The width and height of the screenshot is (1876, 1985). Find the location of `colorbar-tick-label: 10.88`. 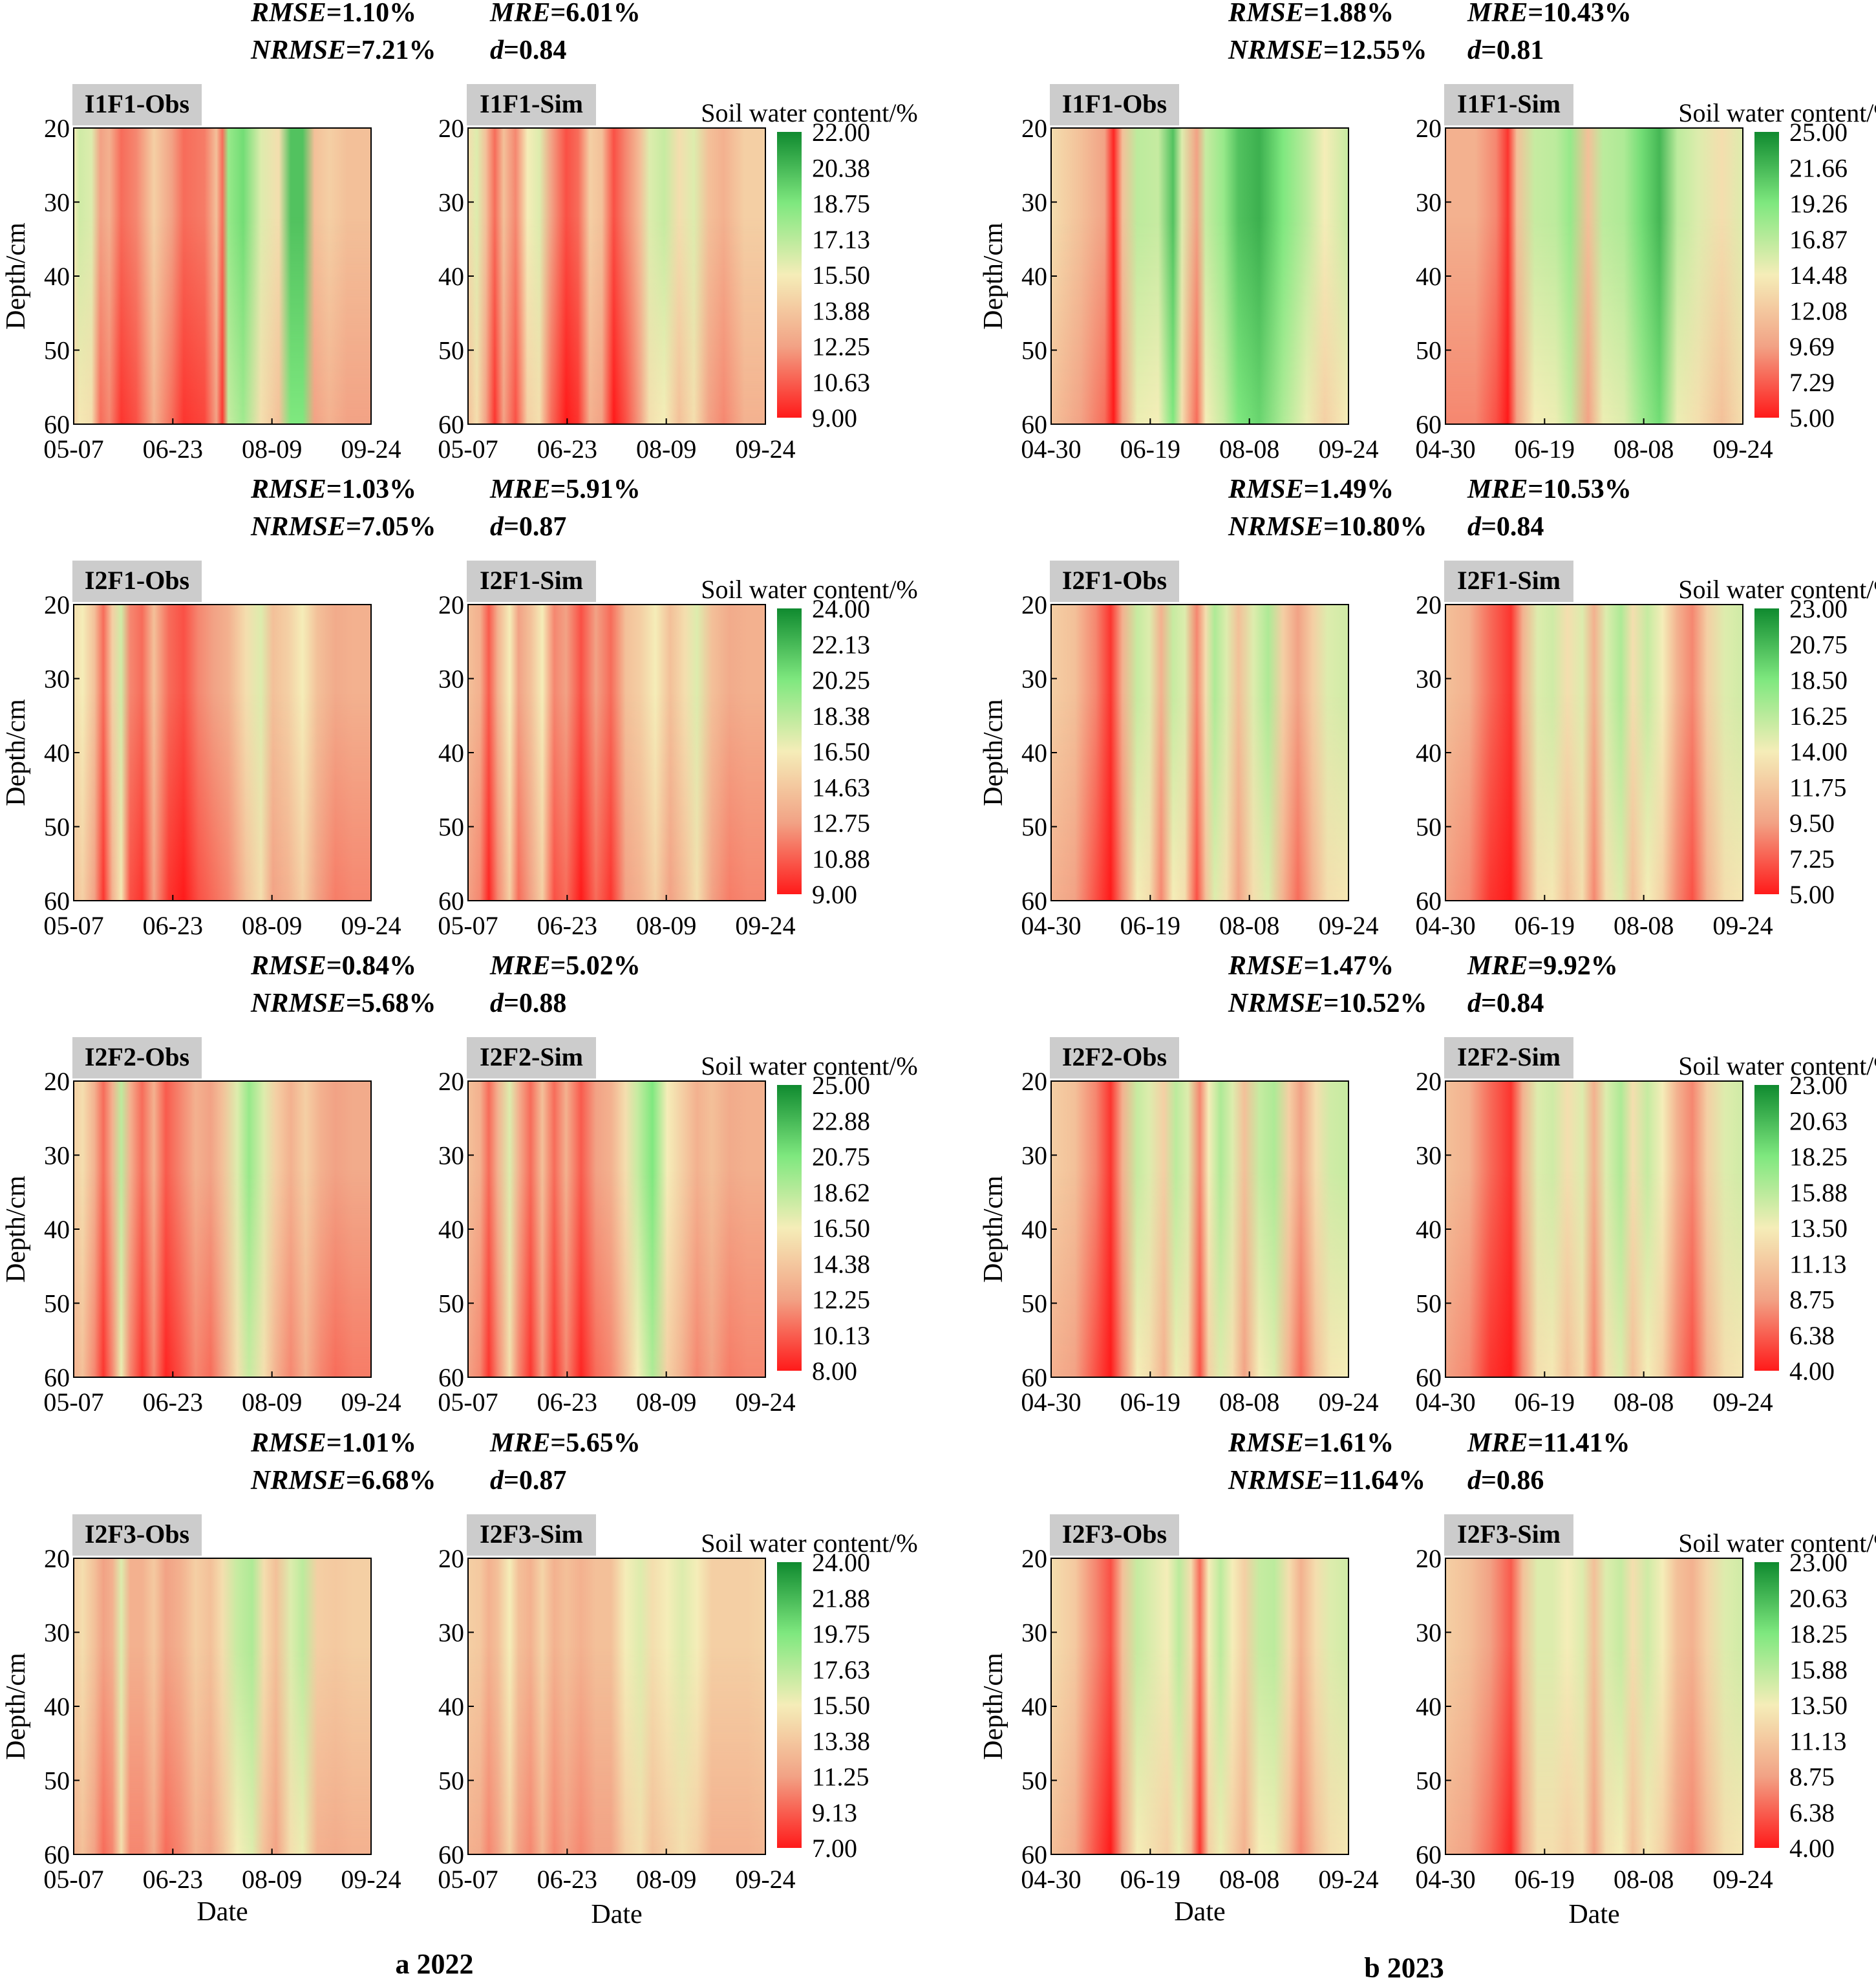

colorbar-tick-label: 10.88 is located at coordinates (841, 859).